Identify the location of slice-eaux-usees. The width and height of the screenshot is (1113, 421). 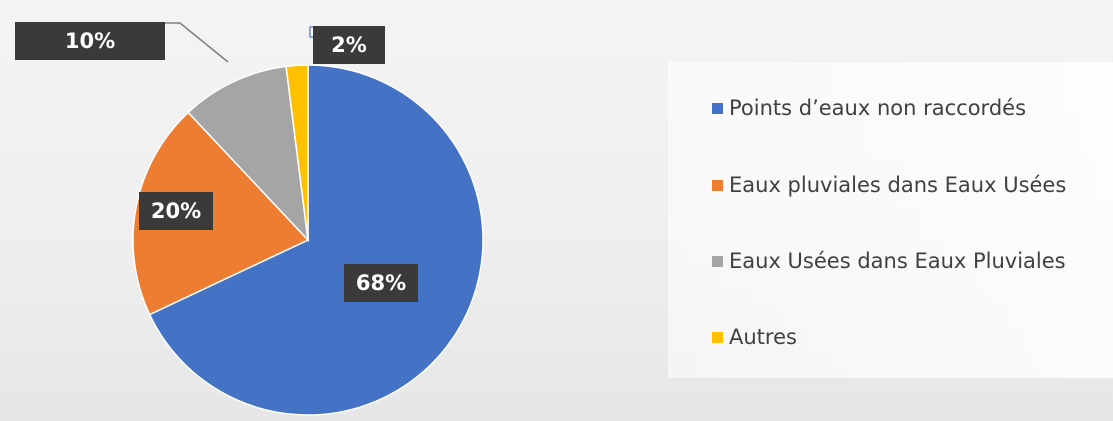
(248, 154).